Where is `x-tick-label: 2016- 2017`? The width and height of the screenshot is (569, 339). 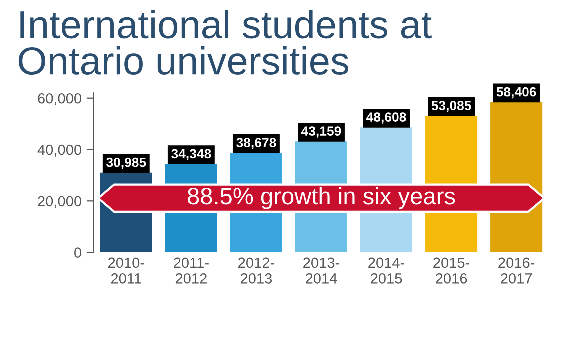
x-tick-label: 2016- 2017 is located at coordinates (516, 271).